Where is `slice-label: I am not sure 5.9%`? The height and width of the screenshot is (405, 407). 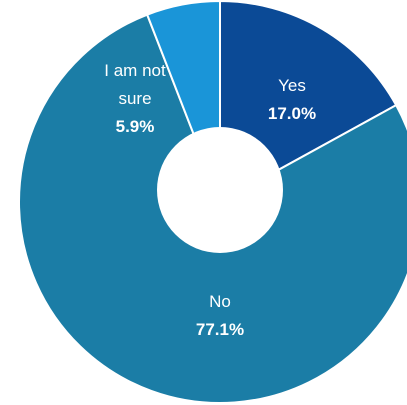
slice-label: I am not sure 5.9% is located at coordinates (135, 99).